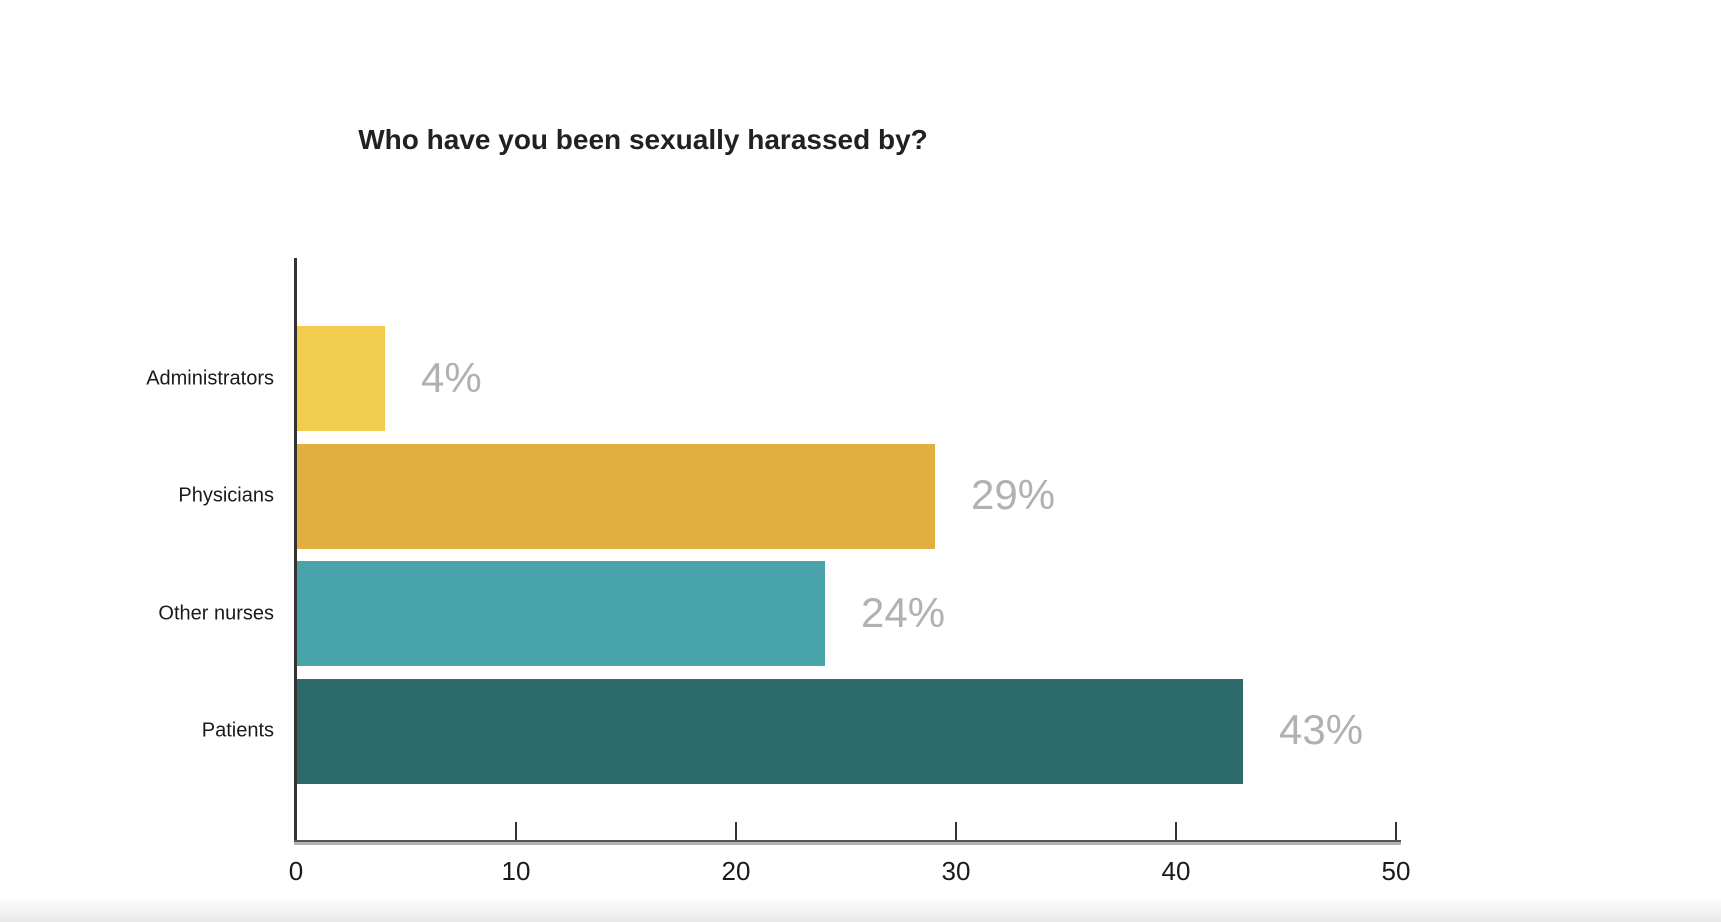 Image resolution: width=1721 pixels, height=922 pixels. What do you see at coordinates (216, 613) in the screenshot?
I see `category-label: Other nurses` at bounding box center [216, 613].